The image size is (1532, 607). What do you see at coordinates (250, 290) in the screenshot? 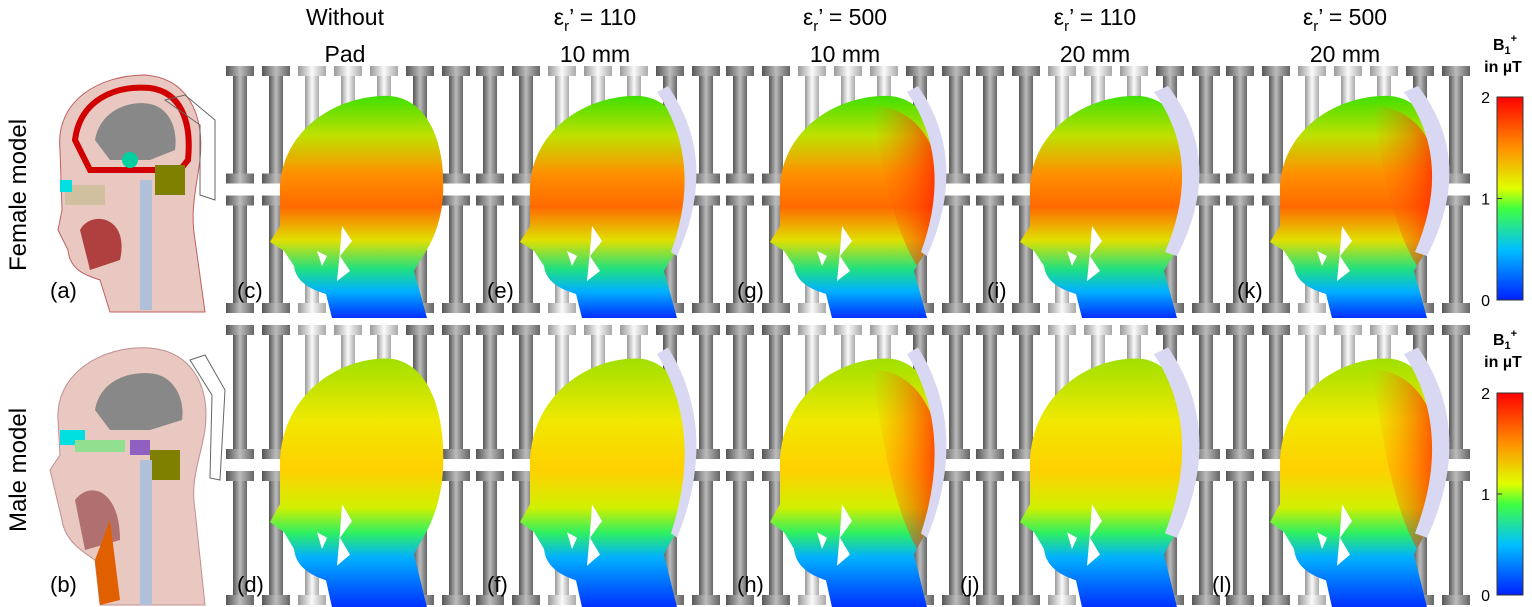
I see `panel-label: (c)` at bounding box center [250, 290].